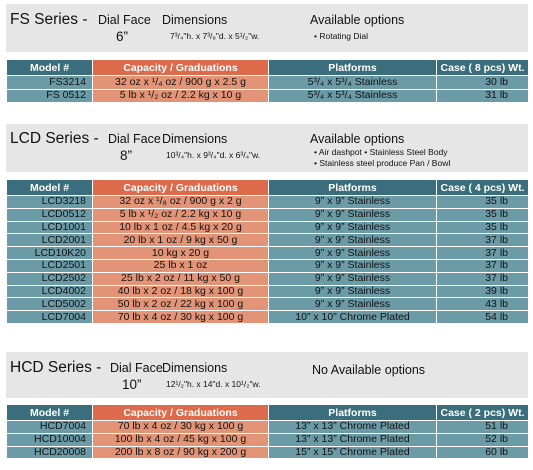 This screenshot has width=533, height=470. What do you see at coordinates (341, 36) in the screenshot?
I see `option-item: • Rotating Dial` at bounding box center [341, 36].